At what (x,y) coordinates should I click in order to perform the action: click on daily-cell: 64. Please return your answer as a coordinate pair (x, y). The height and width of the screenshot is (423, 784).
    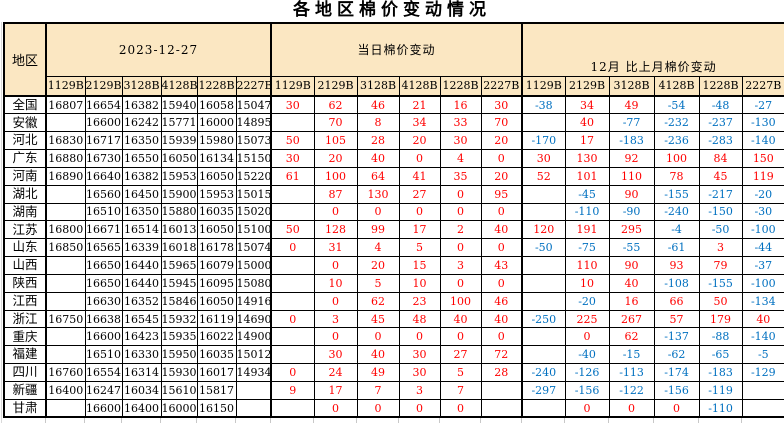
    Looking at the image, I should click on (378, 176).